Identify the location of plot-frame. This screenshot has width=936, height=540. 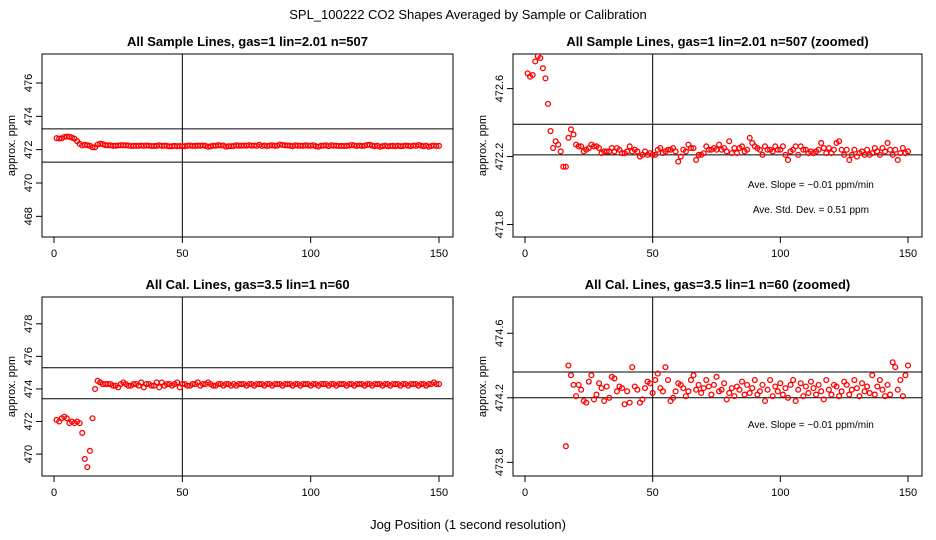
(717, 386).